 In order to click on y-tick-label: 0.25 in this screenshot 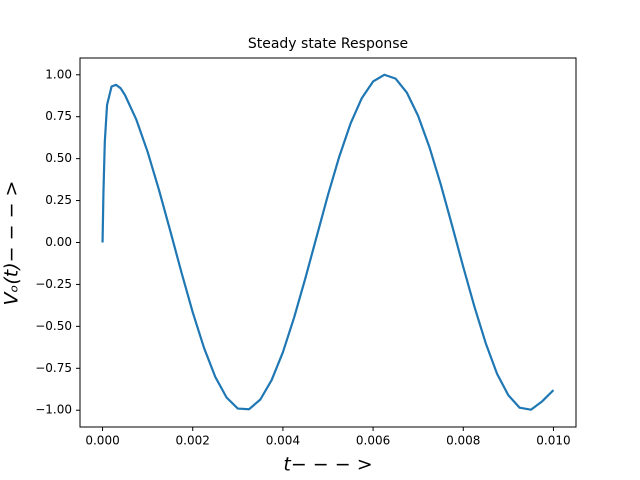, I will do `click(58, 200)`.